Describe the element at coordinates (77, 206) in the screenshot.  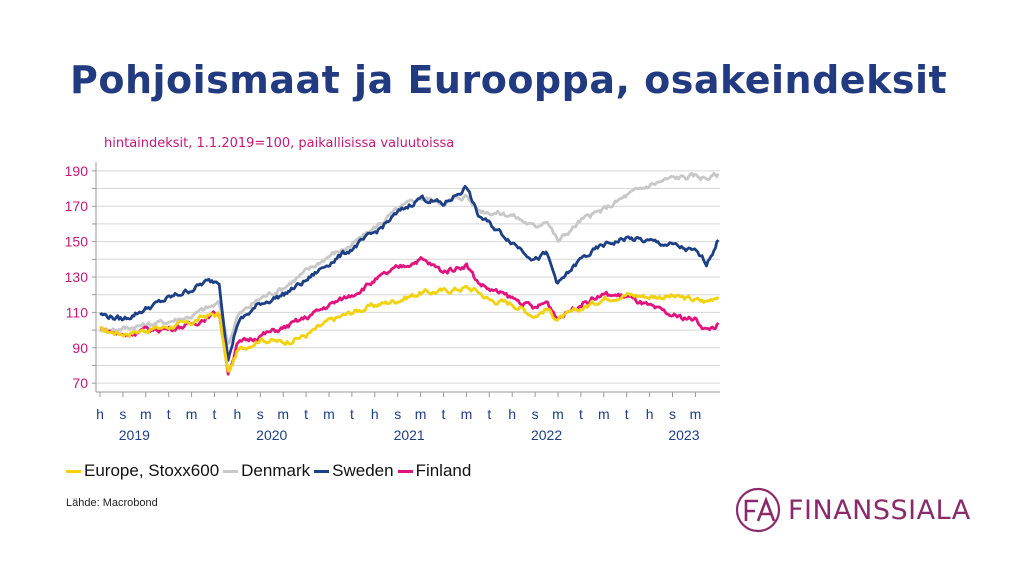
I see `y-tick-label: 170` at that location.